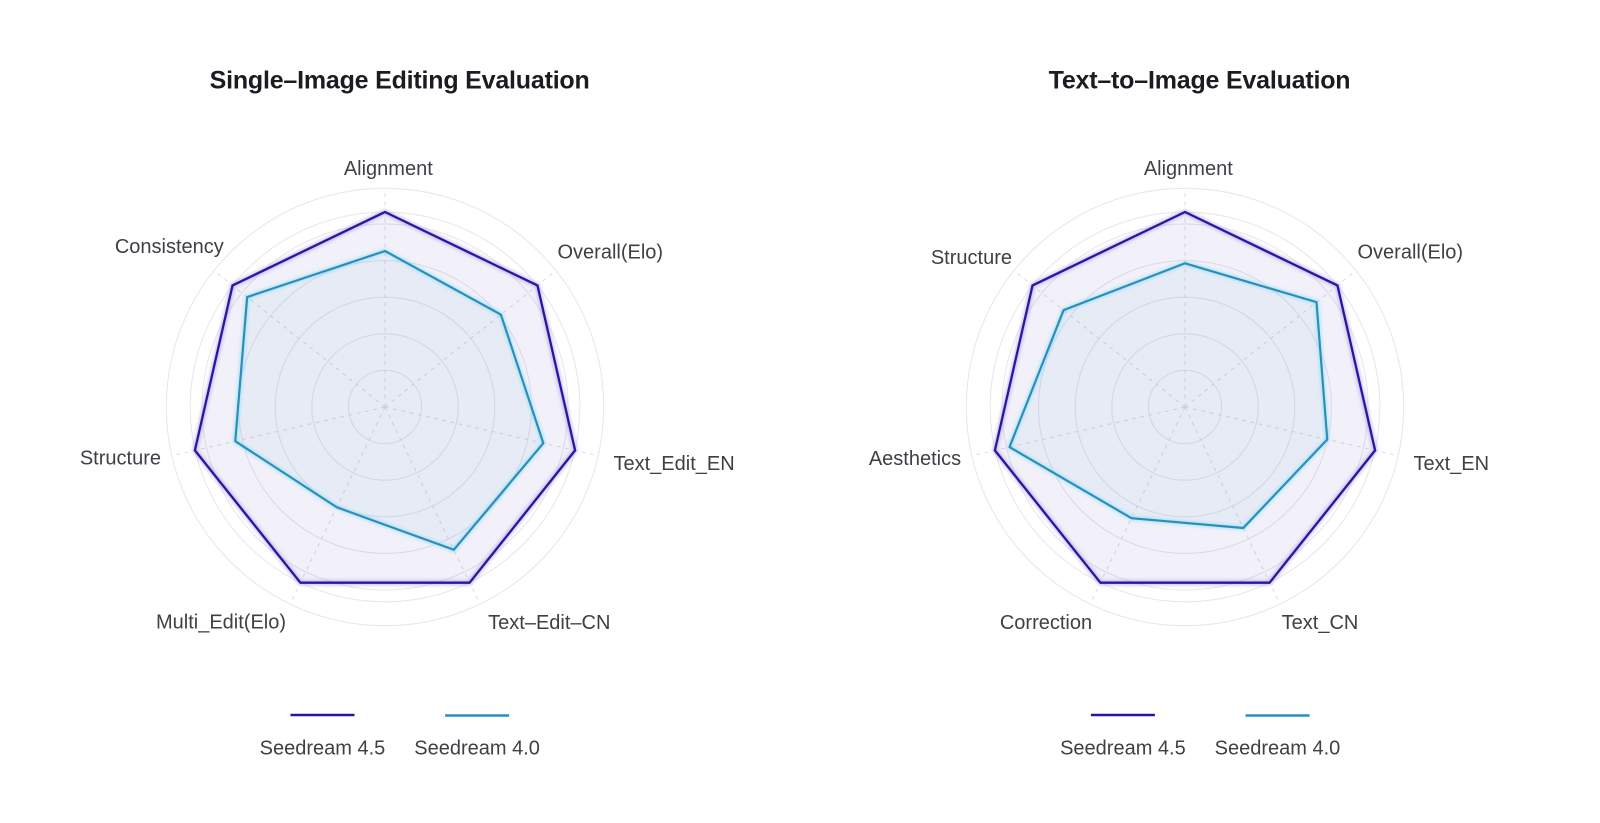  What do you see at coordinates (221, 623) in the screenshot?
I see `svg-text: Multi_Edit(Elo)` at bounding box center [221, 623].